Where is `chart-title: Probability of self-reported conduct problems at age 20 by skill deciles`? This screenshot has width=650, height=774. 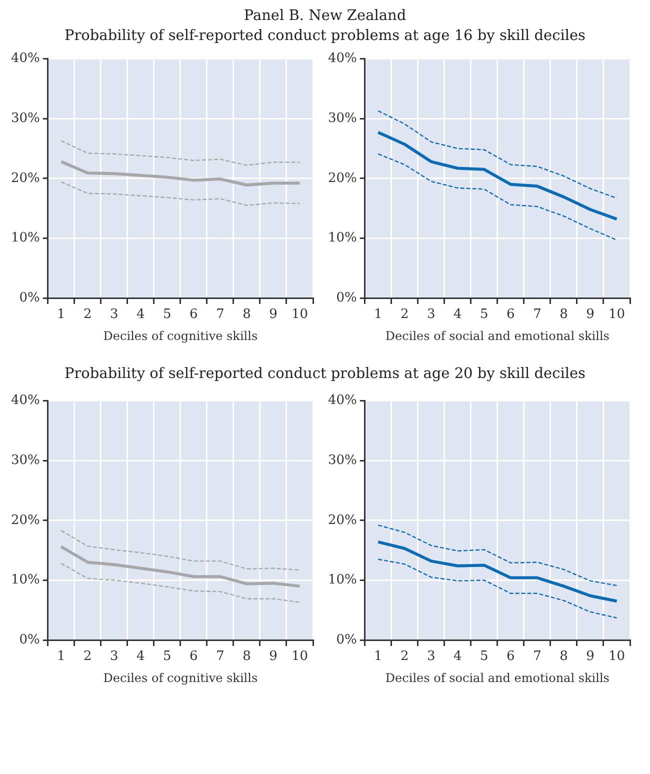 chart-title: Probability of self-reported conduct problems at age 20 by skill deciles is located at coordinates (325, 374).